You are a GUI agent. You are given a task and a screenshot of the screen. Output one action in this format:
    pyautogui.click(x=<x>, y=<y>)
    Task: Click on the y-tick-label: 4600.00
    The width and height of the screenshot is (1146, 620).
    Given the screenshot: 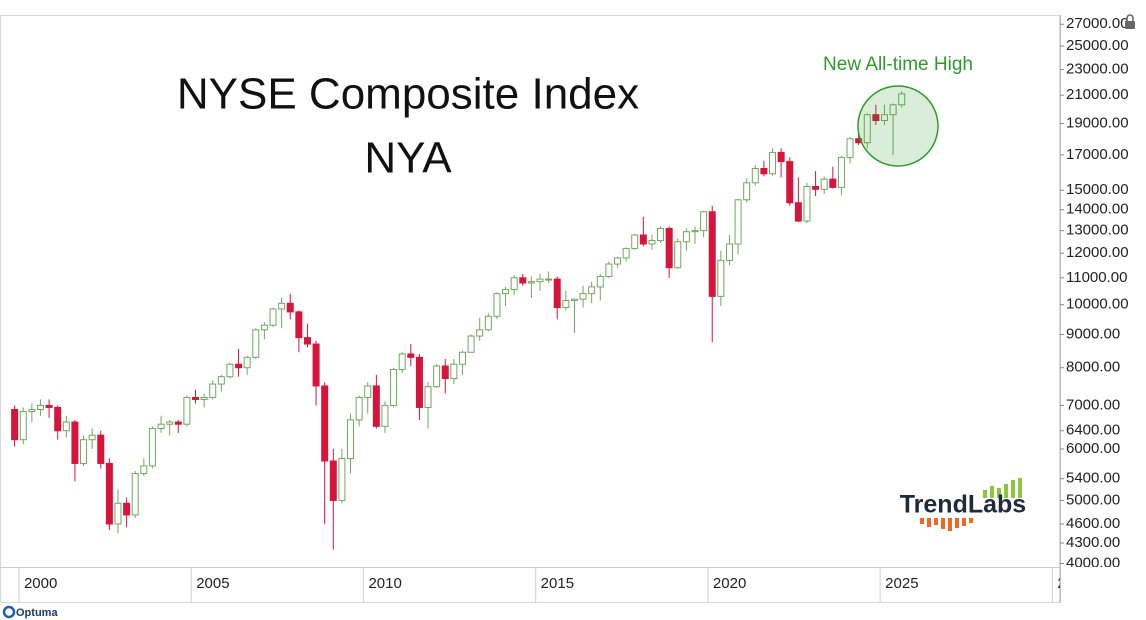 What is the action you would take?
    pyautogui.click(x=1093, y=523)
    